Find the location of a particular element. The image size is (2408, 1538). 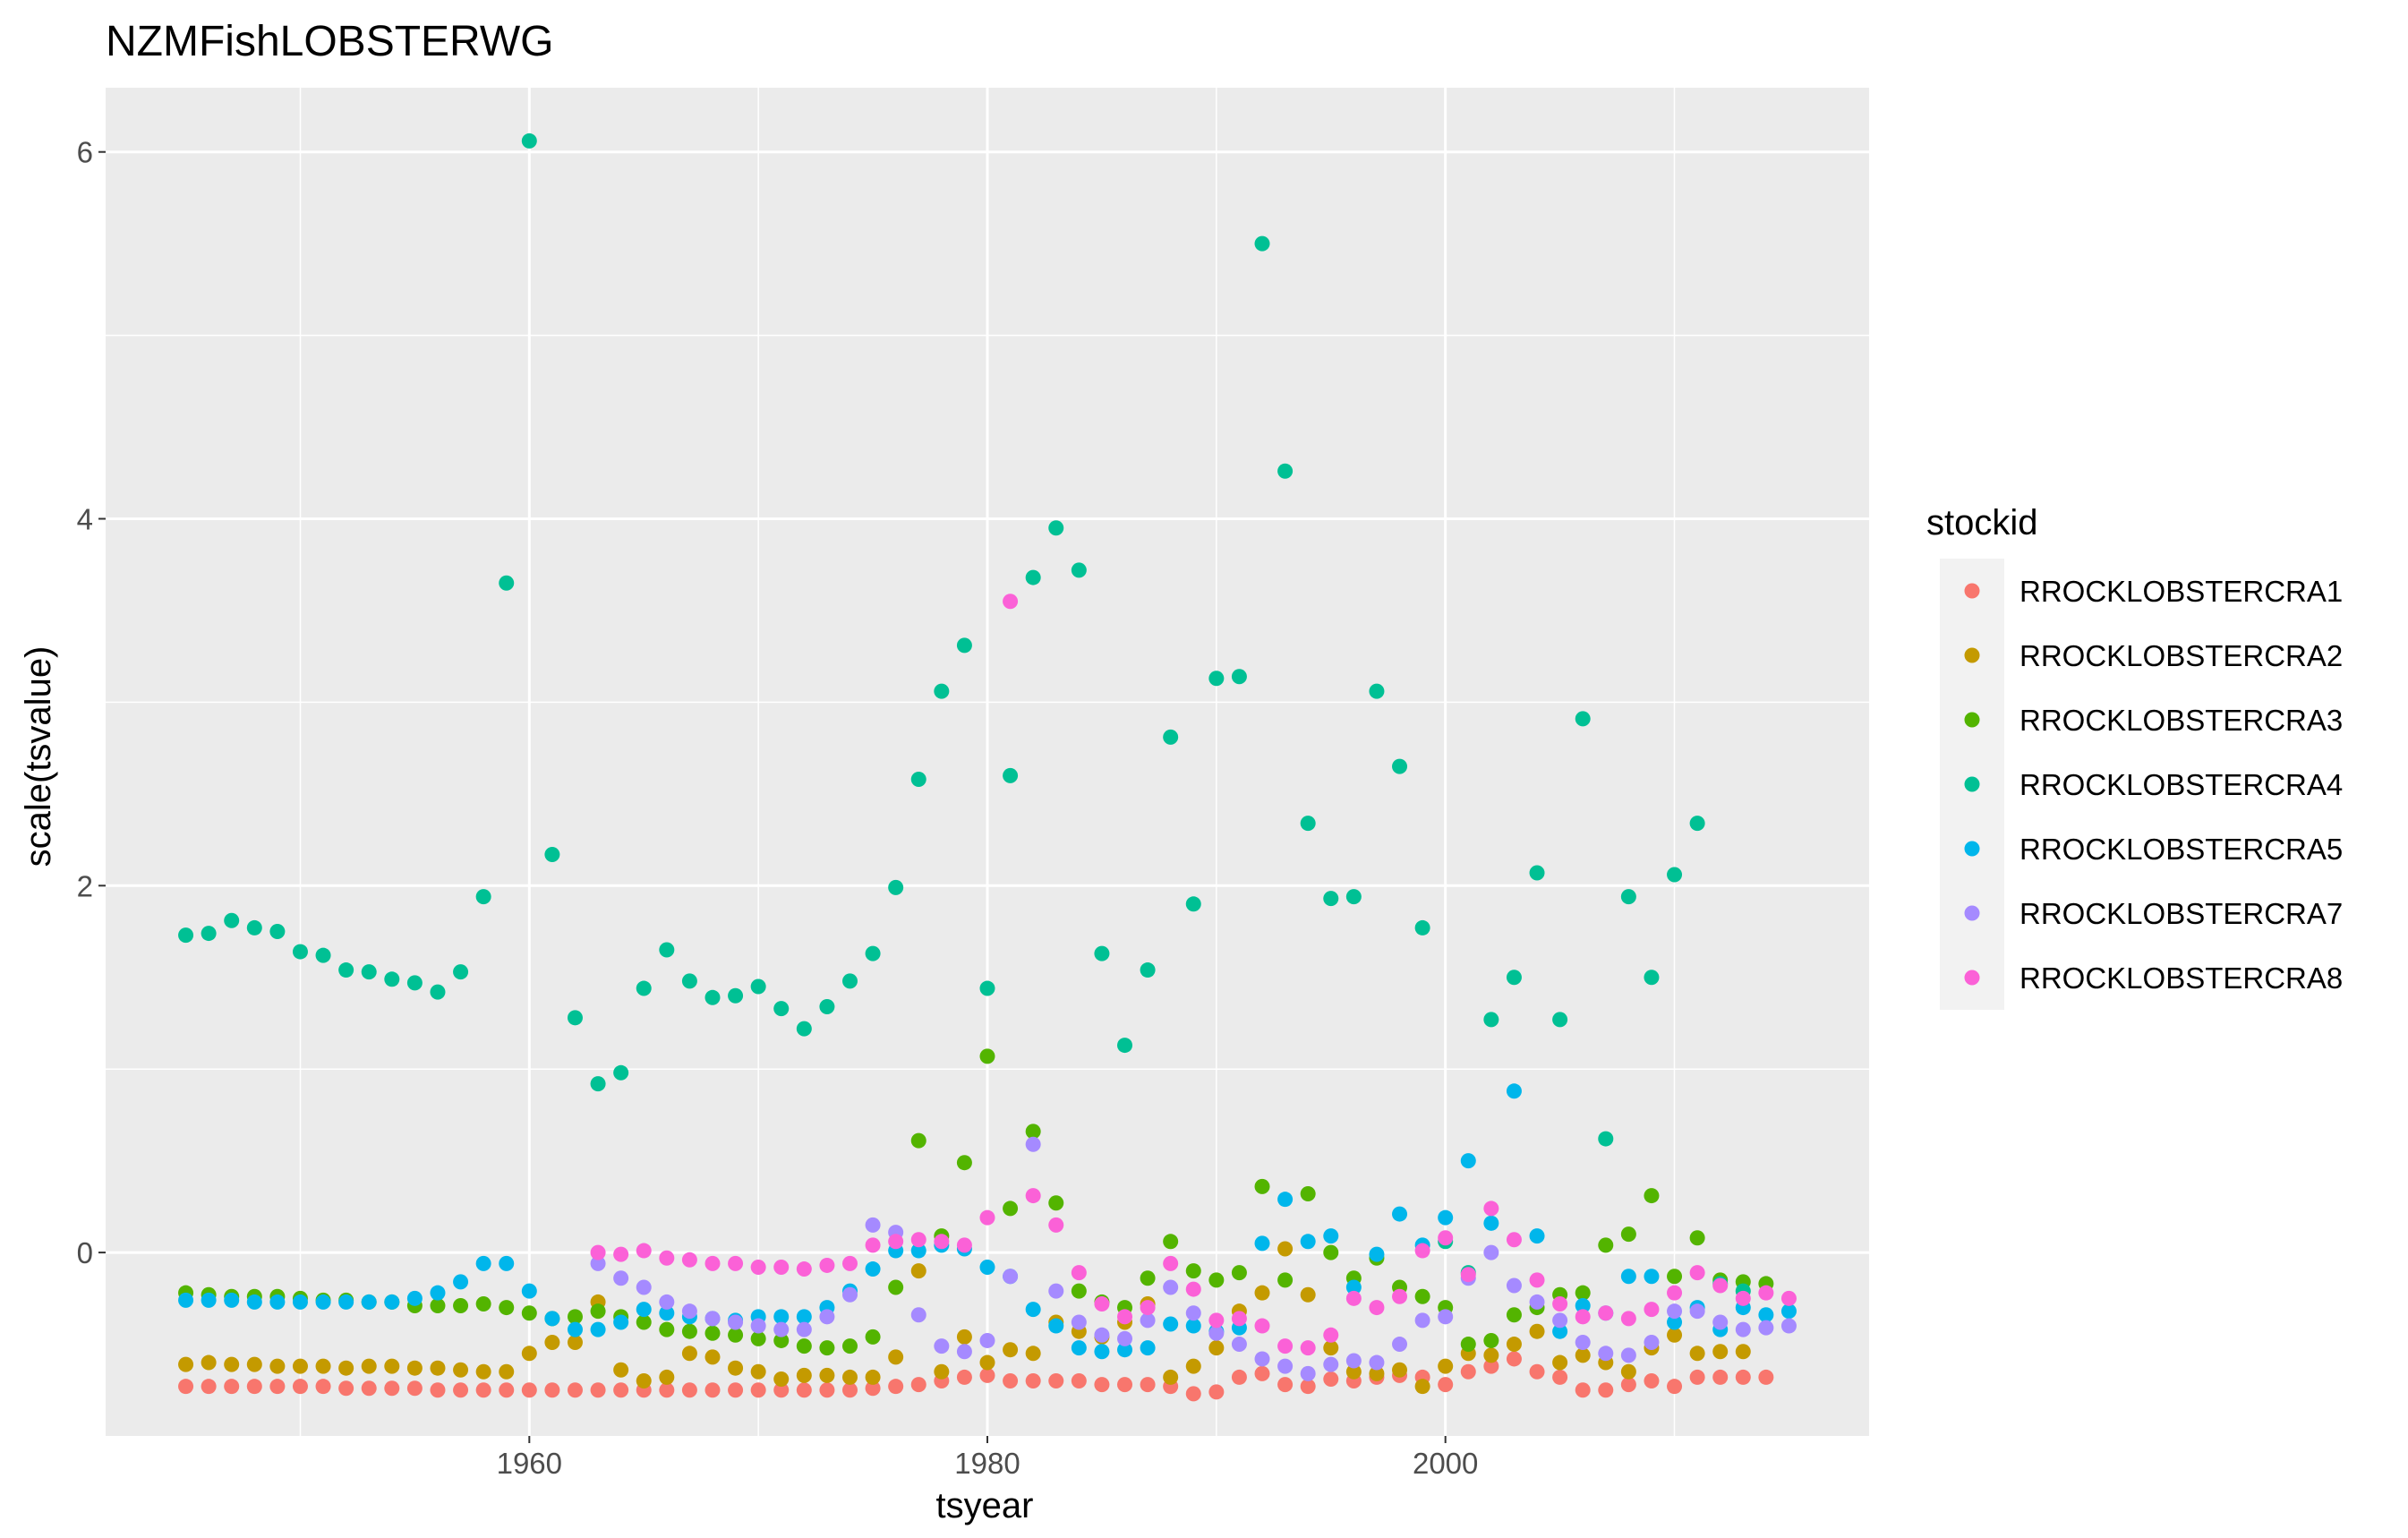

x-axis: 1960 1980 2000 is located at coordinates (987, 1458).